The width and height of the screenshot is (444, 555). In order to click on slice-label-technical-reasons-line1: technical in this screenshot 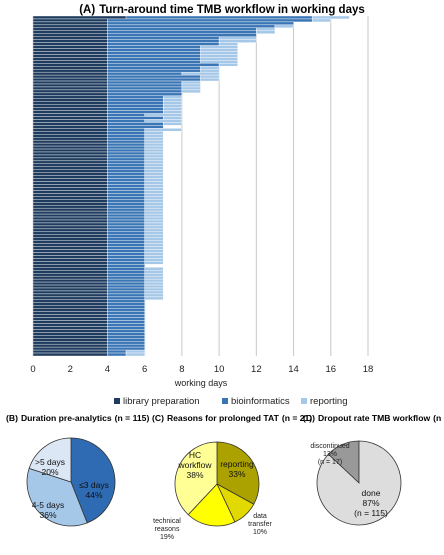, I will do `click(167, 521)`.